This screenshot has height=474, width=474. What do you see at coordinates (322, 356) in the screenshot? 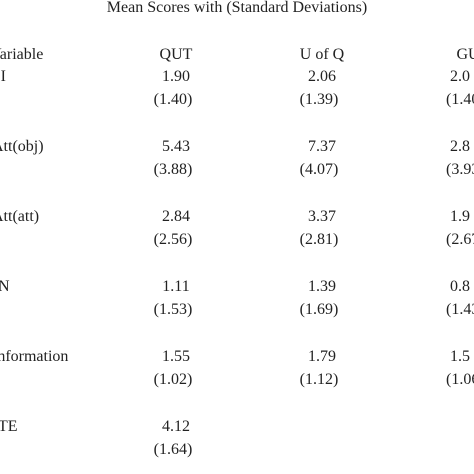
I see `mean-value: 1.79` at bounding box center [322, 356].